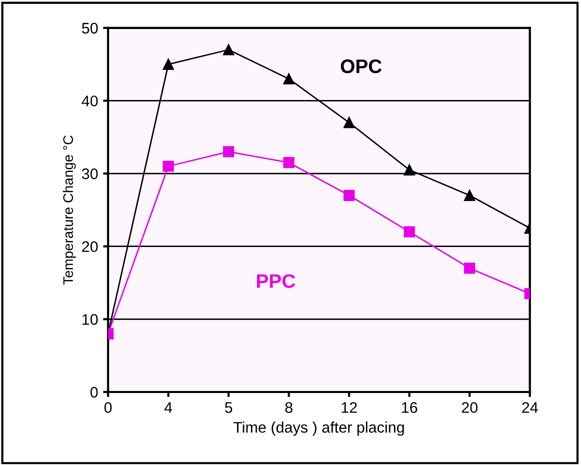 The height and width of the screenshot is (465, 581). What do you see at coordinates (69, 210) in the screenshot?
I see `y-axis-title: Temperature Change °C` at bounding box center [69, 210].